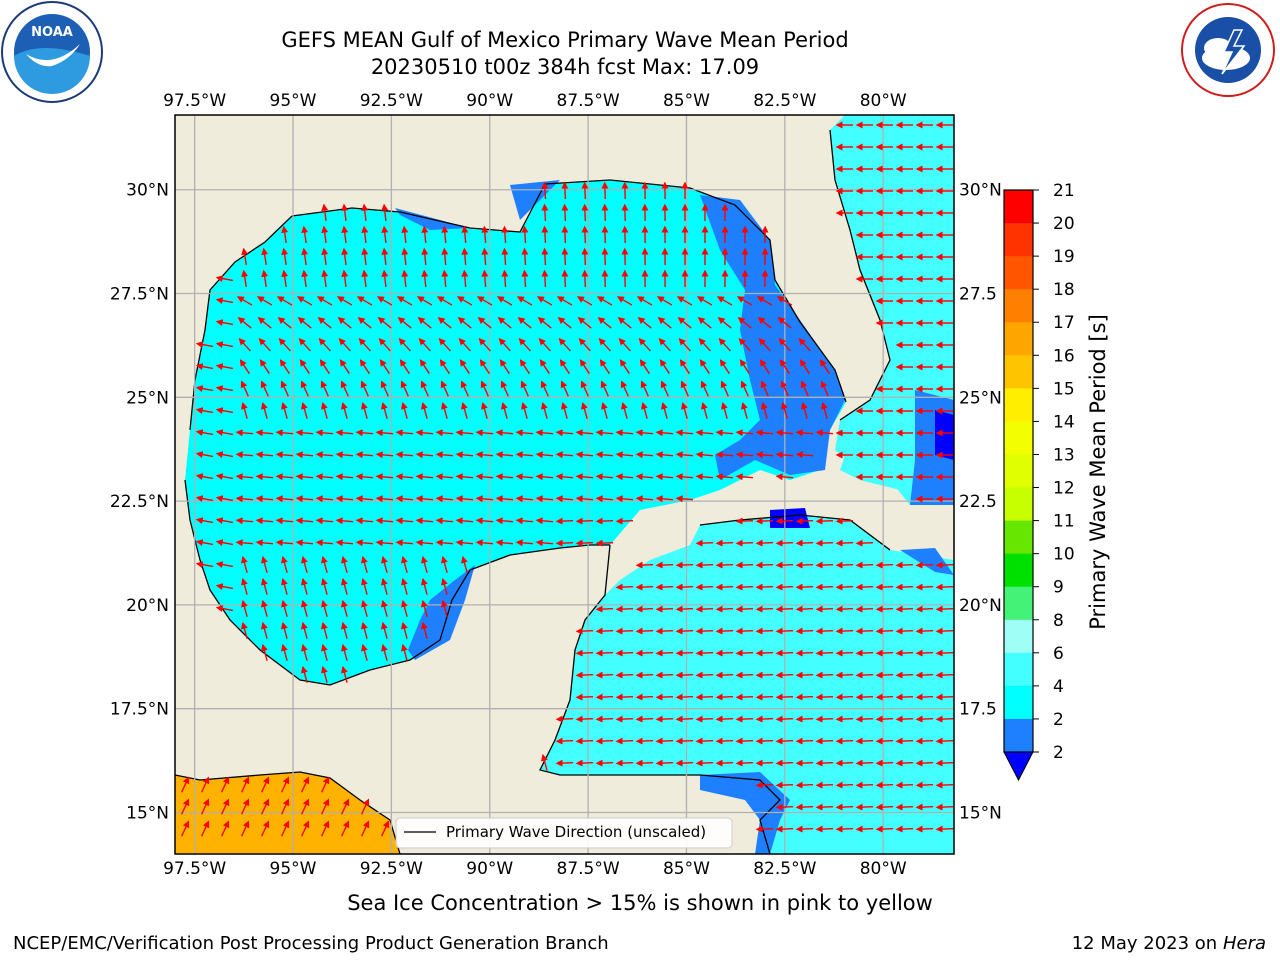  Describe the element at coordinates (564, 833) in the screenshot. I see `arrow-legend: Primary Wave Direction (unscaled)` at that location.